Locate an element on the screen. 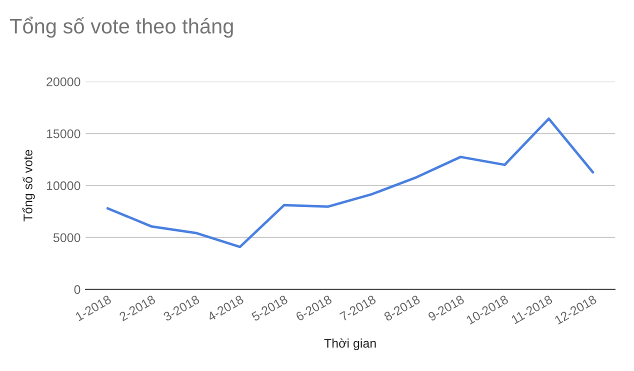  y-tick-label: 20000 is located at coordinates (63, 81).